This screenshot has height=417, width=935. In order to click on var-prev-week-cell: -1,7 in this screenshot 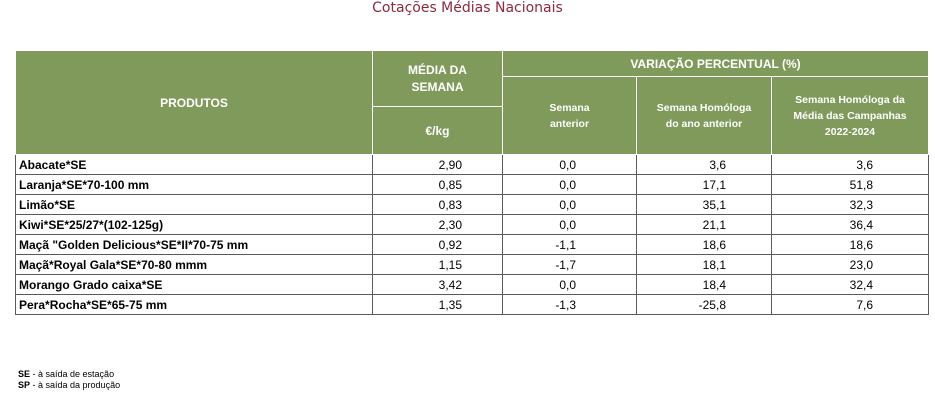, I will do `click(569, 264)`.